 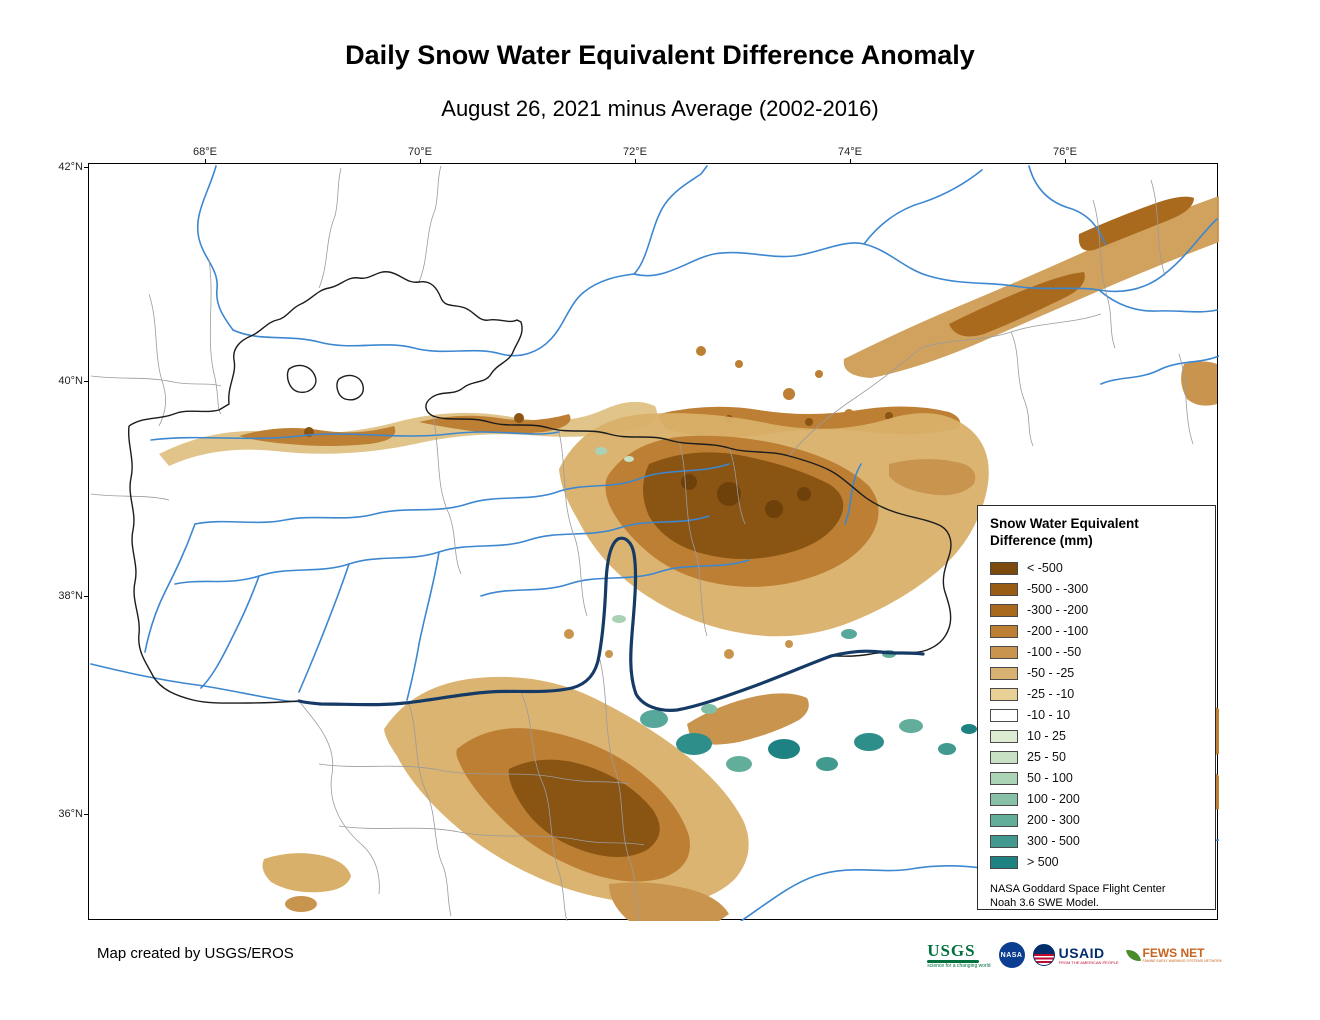 I want to click on usgs-tagline: science for a changing world, so click(x=959, y=965).